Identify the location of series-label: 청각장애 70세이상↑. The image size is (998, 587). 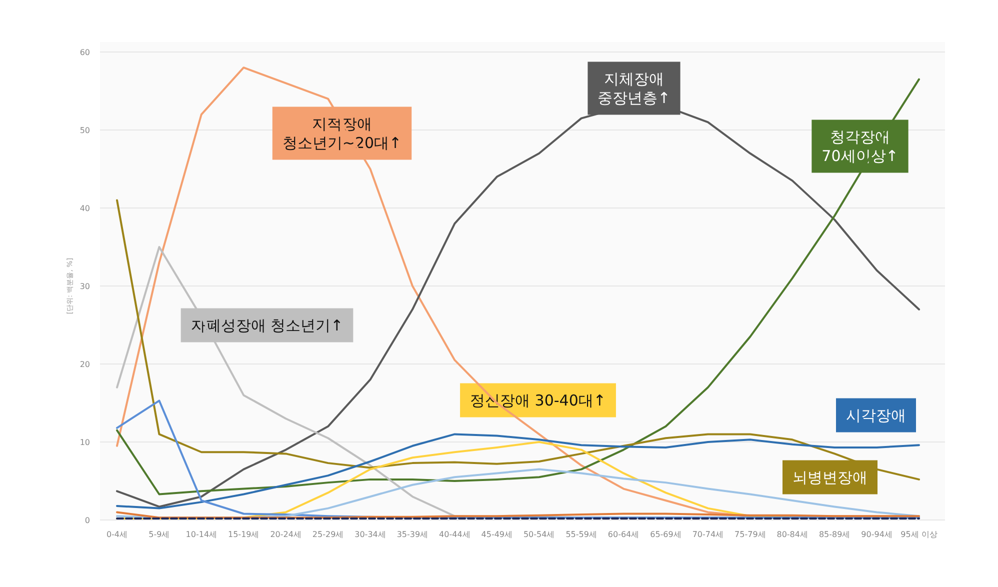
(860, 146).